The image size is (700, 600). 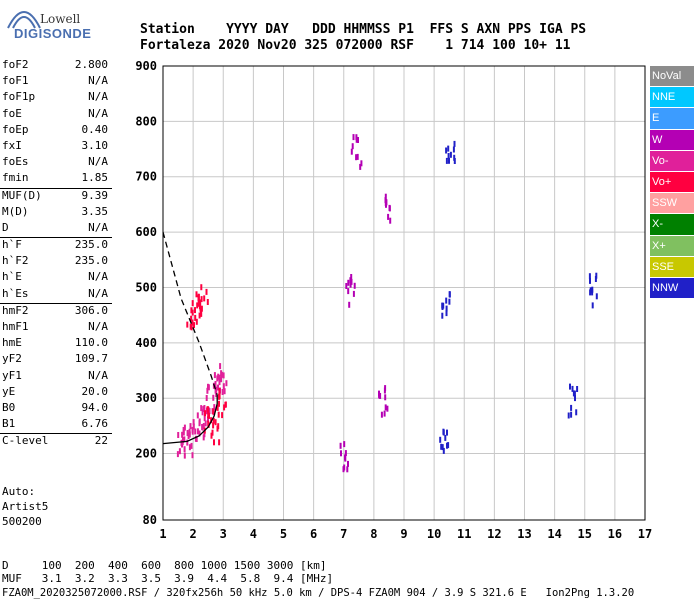 What do you see at coordinates (25, 506) in the screenshot?
I see `auto-program: Artist5` at bounding box center [25, 506].